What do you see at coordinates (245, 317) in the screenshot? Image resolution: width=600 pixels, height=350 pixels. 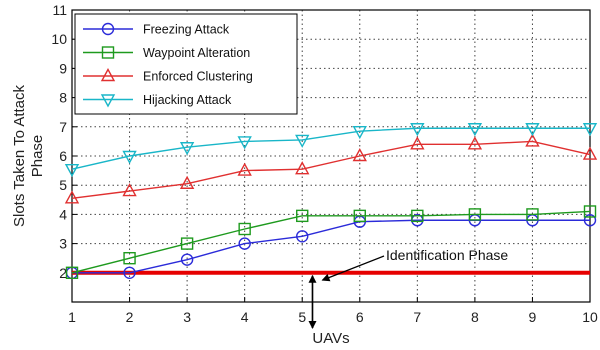 I see `x-tick-label: 4` at bounding box center [245, 317].